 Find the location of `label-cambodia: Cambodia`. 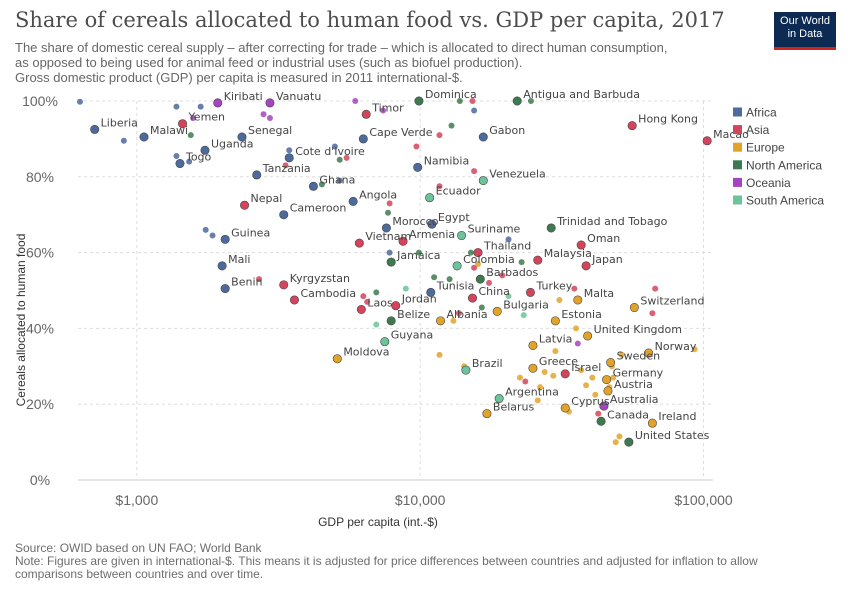

label-cambodia: Cambodia is located at coordinates (328, 293).